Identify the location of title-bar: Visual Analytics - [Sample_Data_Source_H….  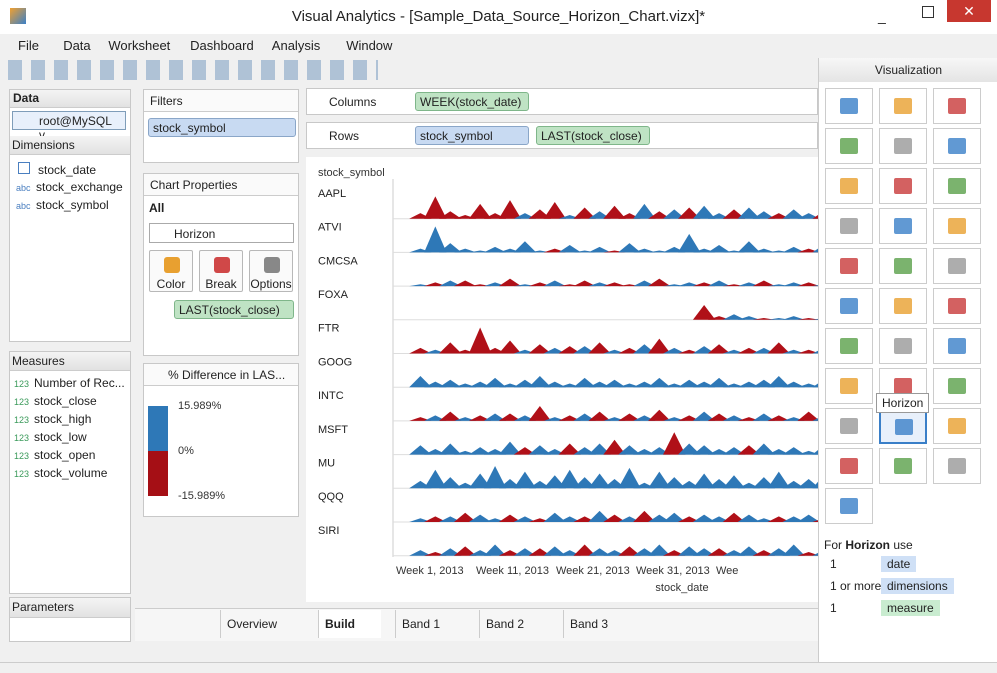
(498, 17).